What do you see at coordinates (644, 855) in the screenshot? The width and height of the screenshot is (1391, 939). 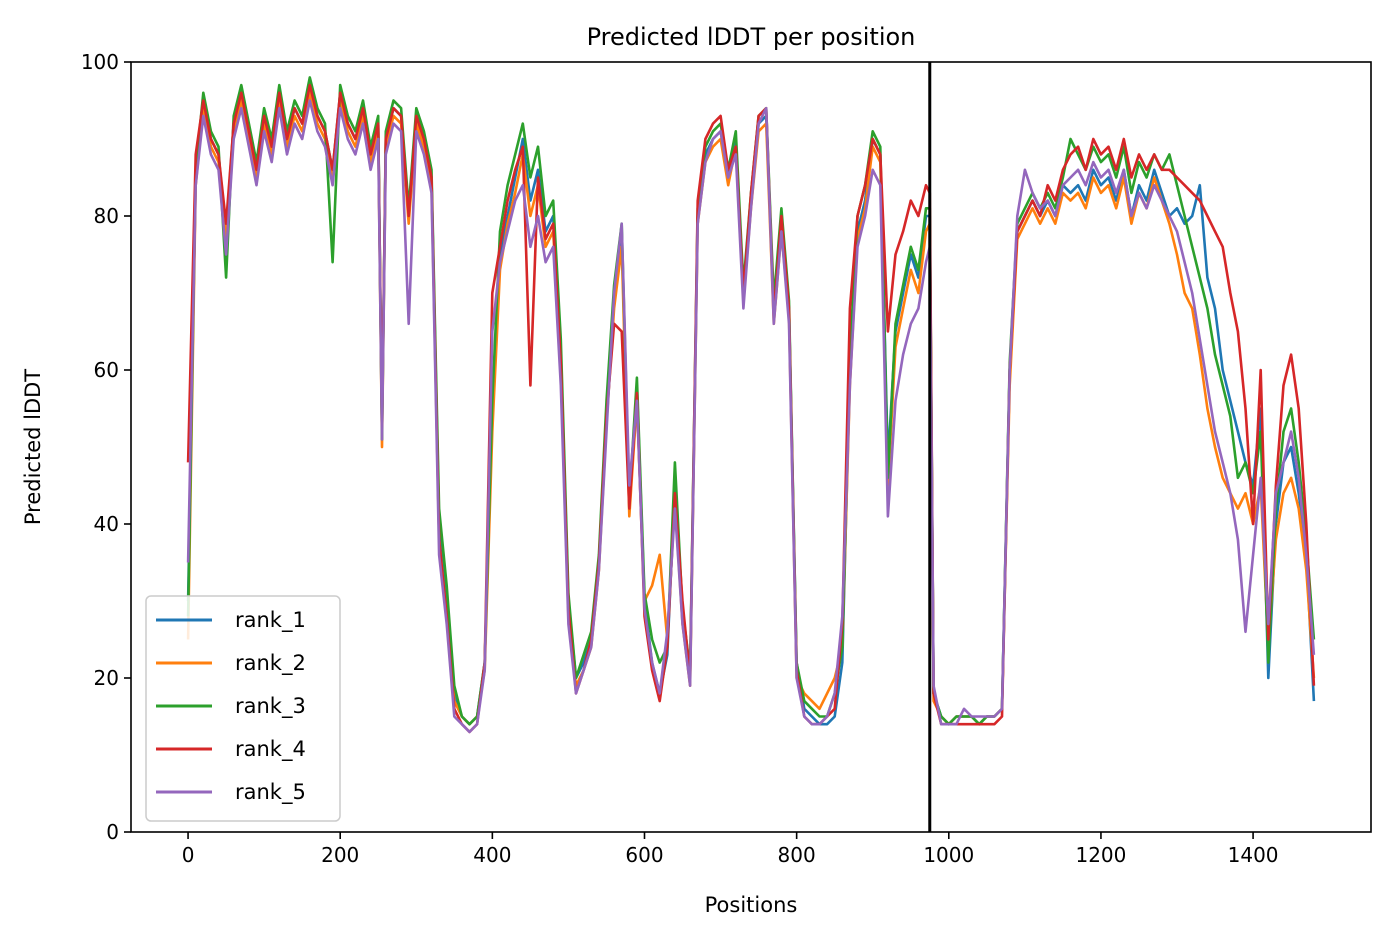 I see `x-tick-label: 600` at bounding box center [644, 855].